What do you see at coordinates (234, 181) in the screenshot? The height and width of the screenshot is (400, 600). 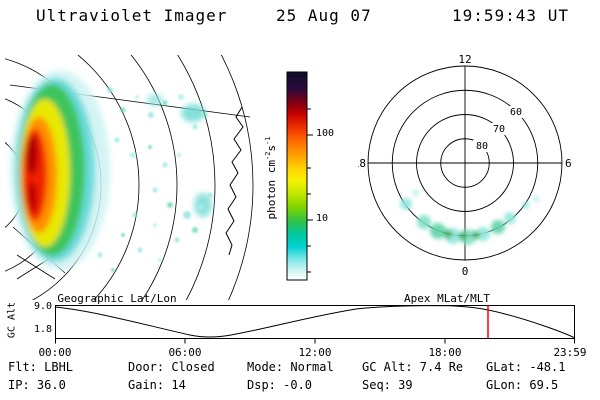 I see `coastline` at bounding box center [234, 181].